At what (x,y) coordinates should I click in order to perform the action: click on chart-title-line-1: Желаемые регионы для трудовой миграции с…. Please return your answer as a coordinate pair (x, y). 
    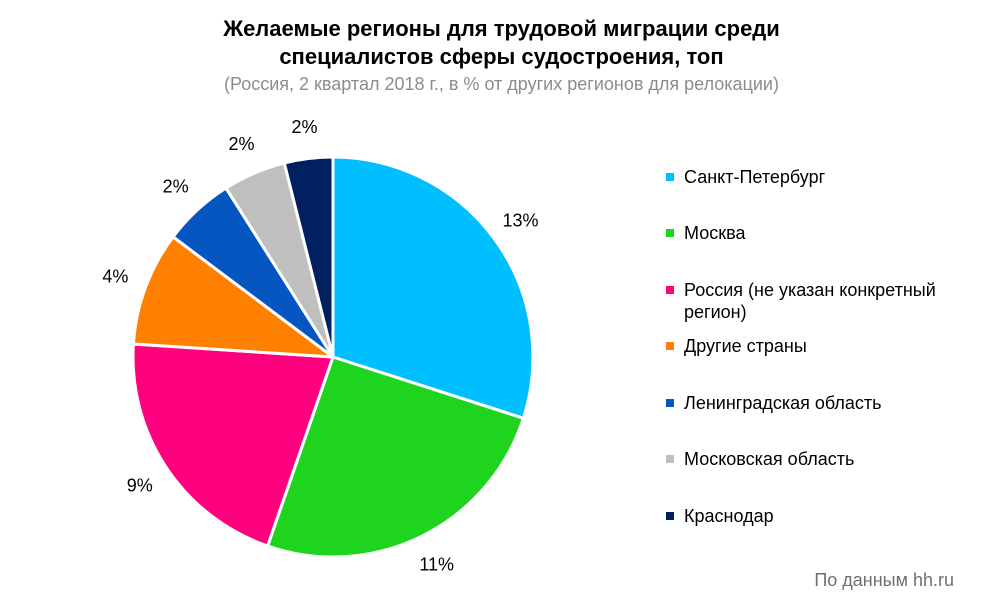
    Looking at the image, I should click on (501, 28).